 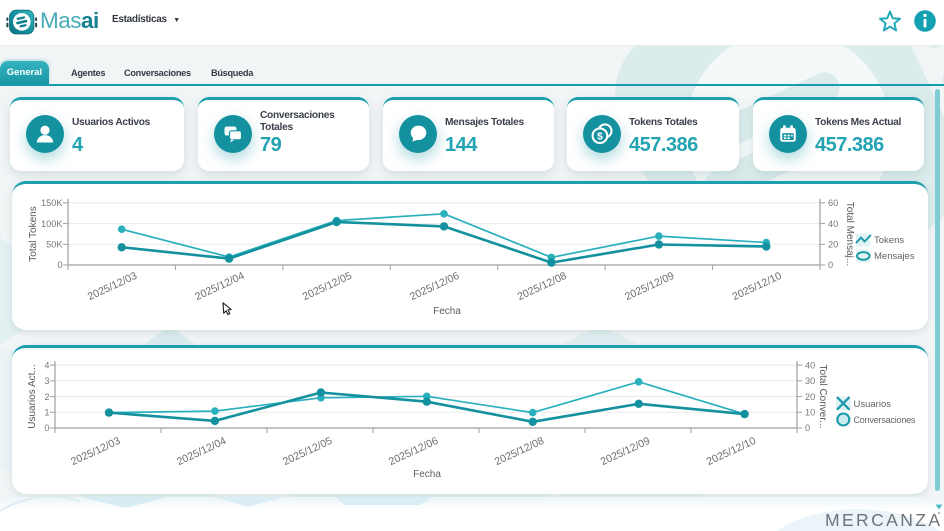 What do you see at coordinates (894, 256) in the screenshot?
I see `svg-text: Mensajes` at bounding box center [894, 256].